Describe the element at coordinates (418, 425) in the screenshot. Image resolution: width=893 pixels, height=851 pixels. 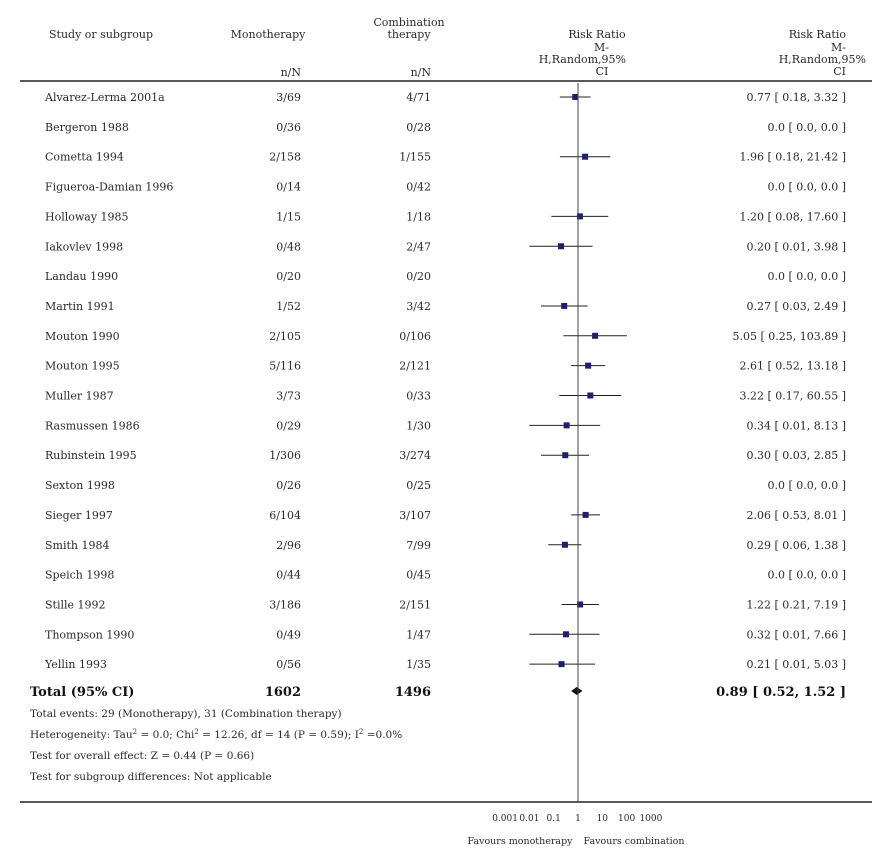
I see `combo-events: 1/30` at that location.